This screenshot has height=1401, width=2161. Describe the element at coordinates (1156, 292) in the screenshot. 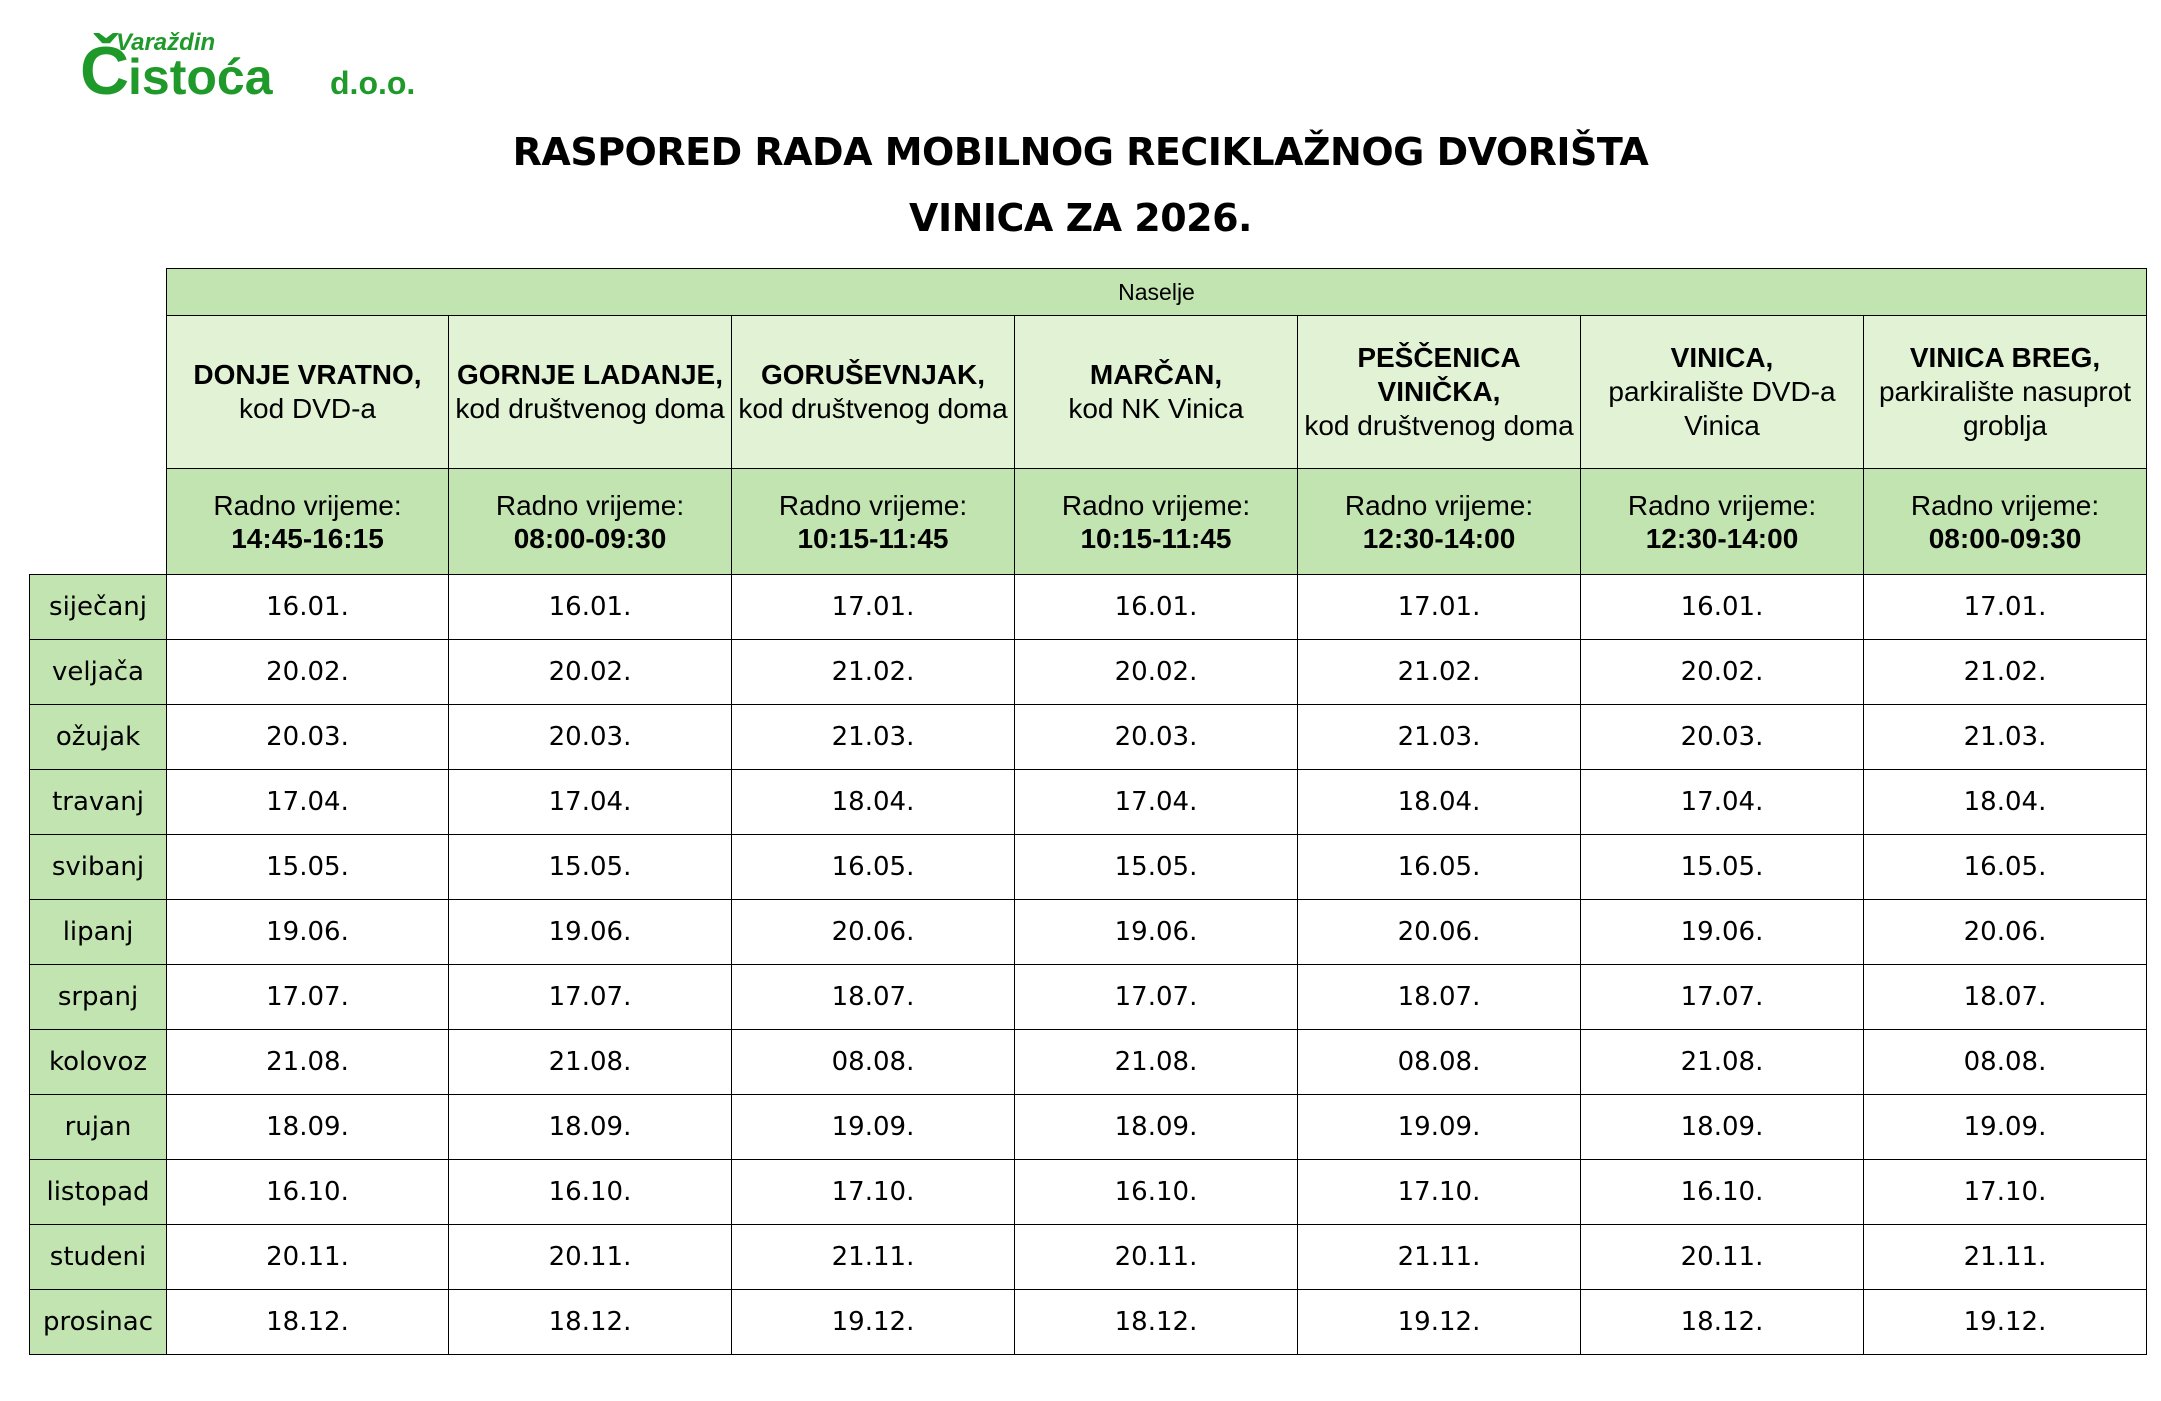

I see `naselje-header: Naselje` at that location.